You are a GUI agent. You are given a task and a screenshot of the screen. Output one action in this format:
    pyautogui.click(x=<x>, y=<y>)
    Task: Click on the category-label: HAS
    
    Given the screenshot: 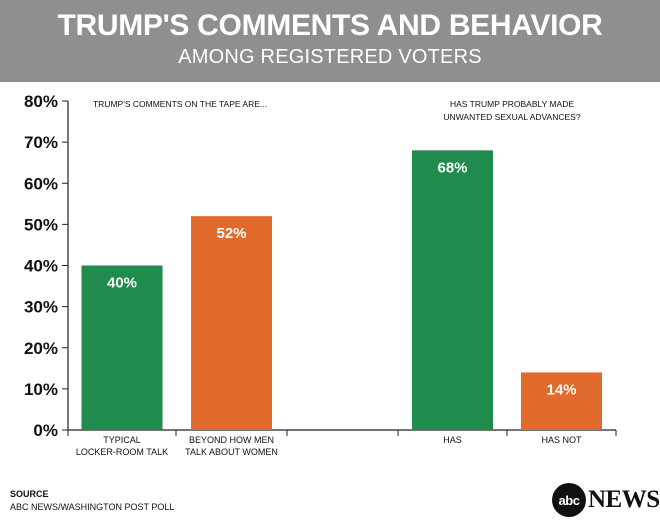 What is the action you would take?
    pyautogui.click(x=452, y=440)
    